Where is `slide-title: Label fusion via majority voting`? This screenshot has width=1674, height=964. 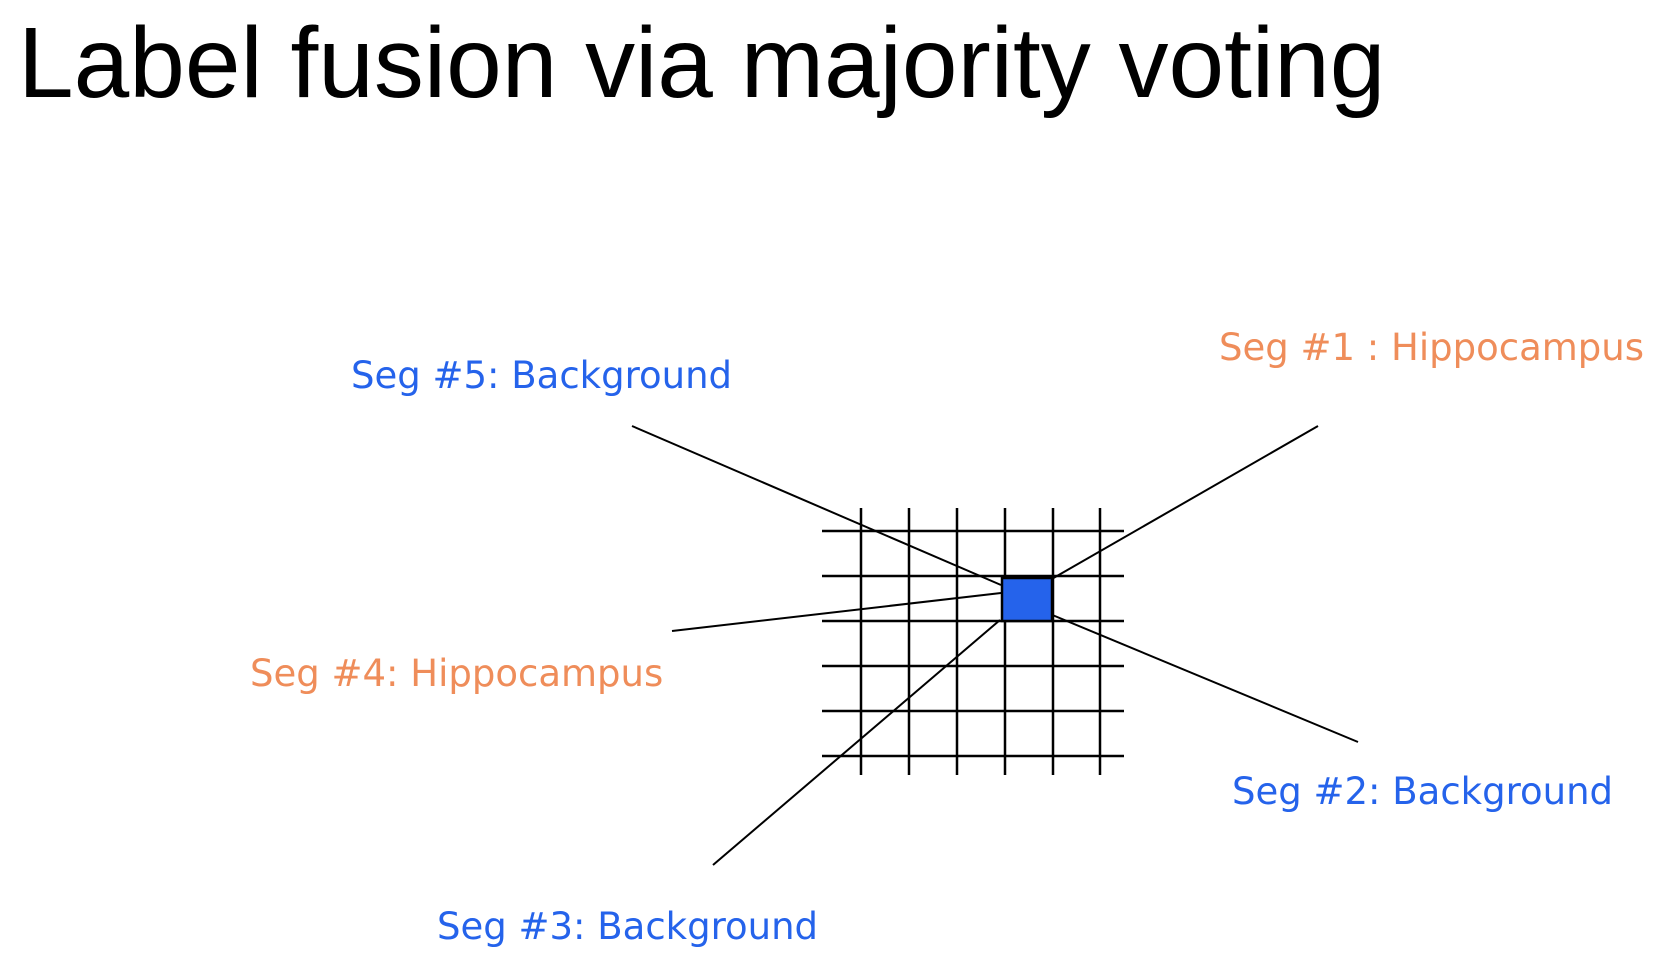
slide-title: Label fusion via majority voting is located at coordinates (702, 63).